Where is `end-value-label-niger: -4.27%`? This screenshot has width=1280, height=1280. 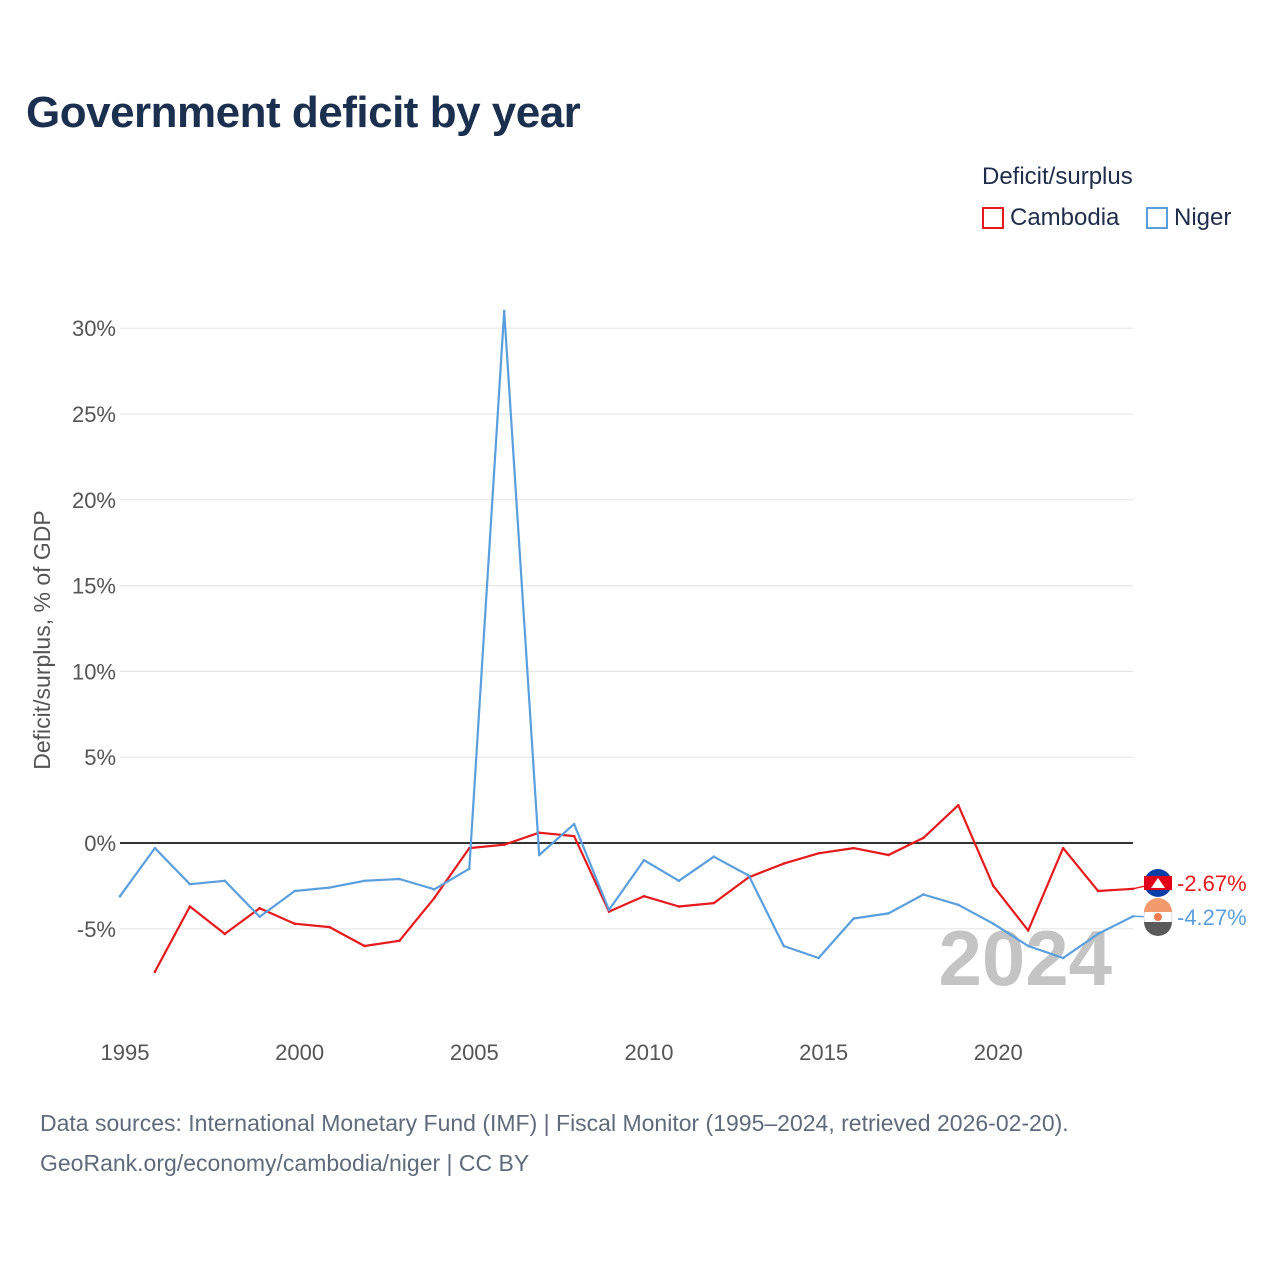
end-value-label-niger: -4.27% is located at coordinates (1212, 917).